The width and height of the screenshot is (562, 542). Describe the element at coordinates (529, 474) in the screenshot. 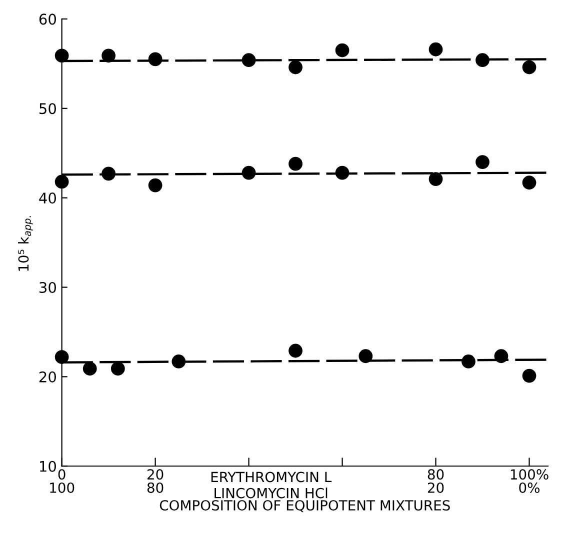

I see `x-tick-label: 100%` at that location.